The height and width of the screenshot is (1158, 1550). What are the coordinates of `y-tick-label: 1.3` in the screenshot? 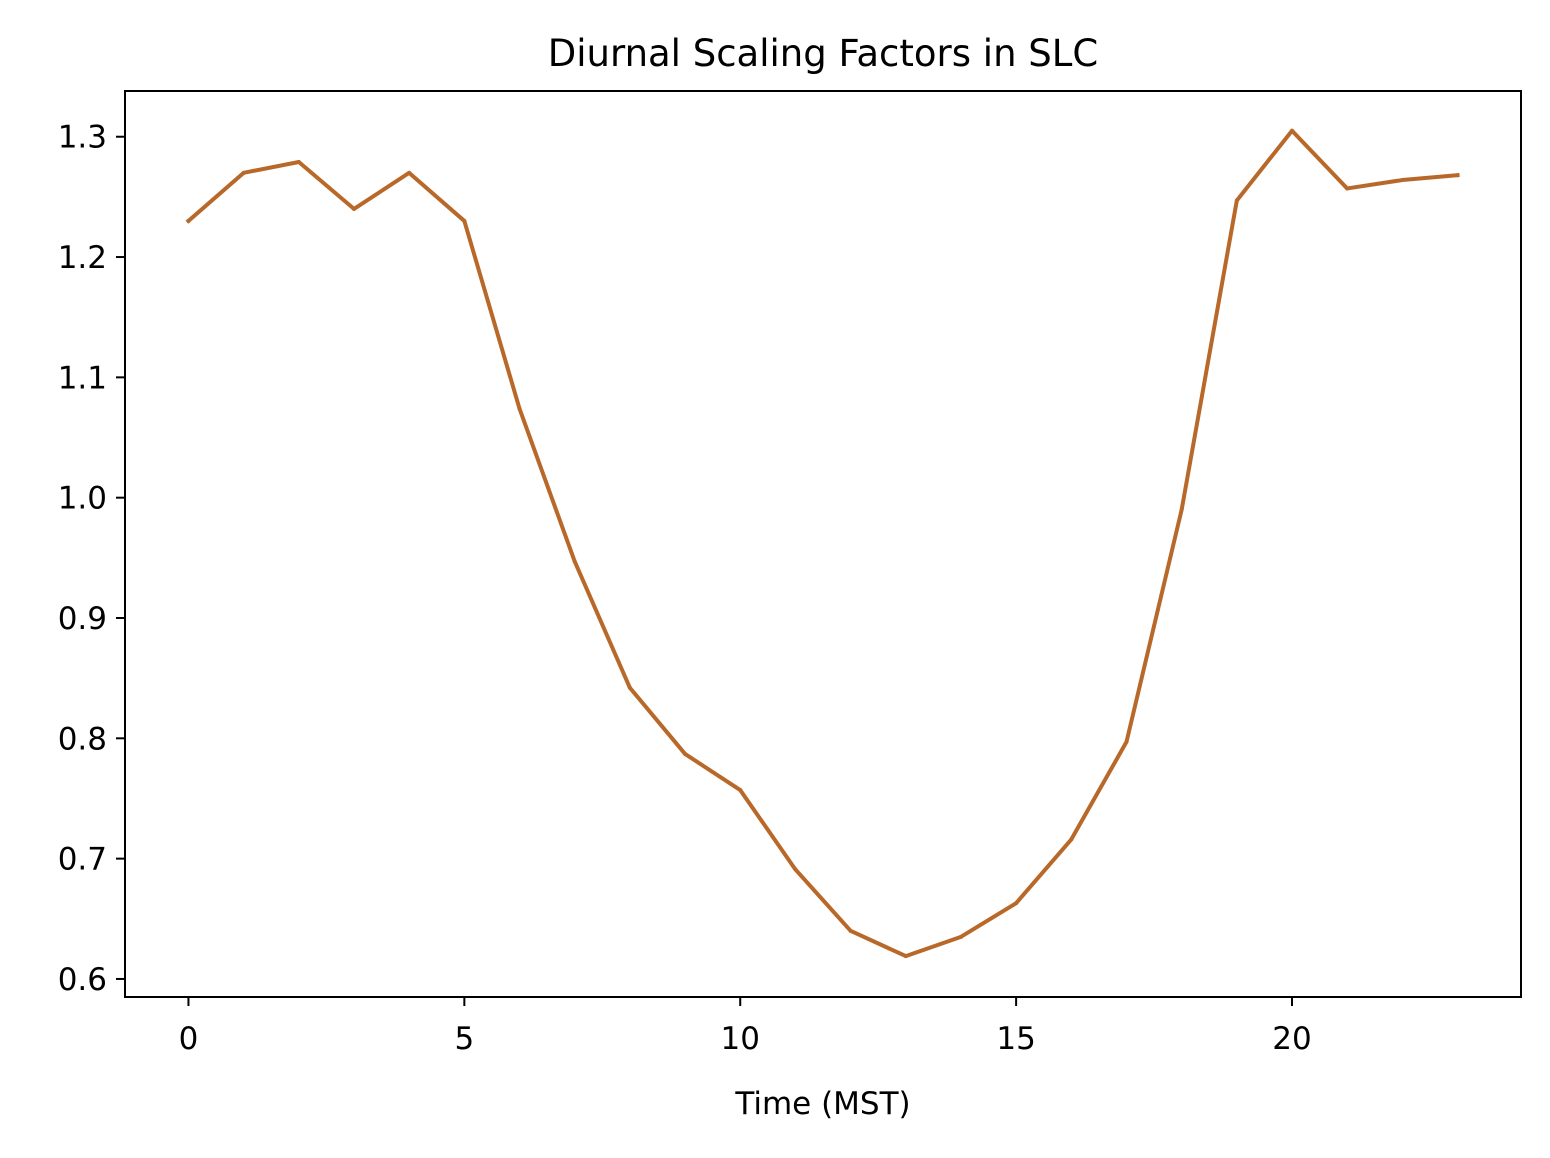 It's located at (82, 138).